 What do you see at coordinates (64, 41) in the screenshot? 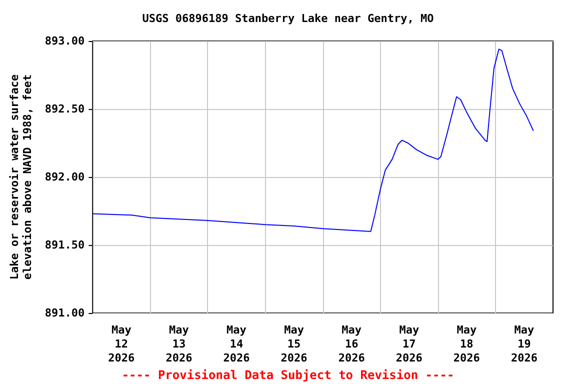
I see `y-tick-label: 893.00` at bounding box center [64, 41].